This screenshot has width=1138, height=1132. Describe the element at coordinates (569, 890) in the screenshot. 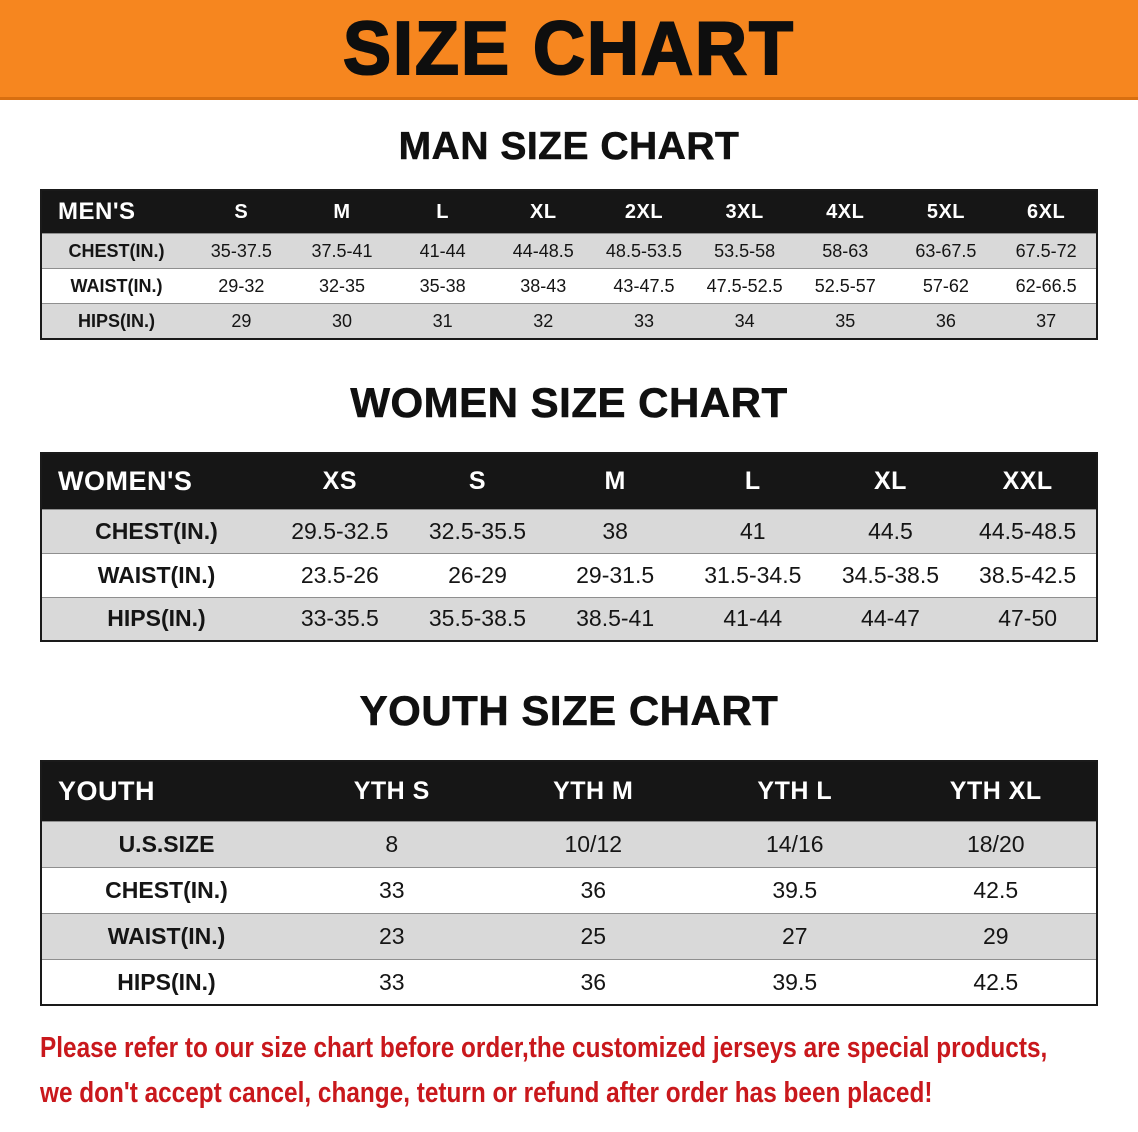

I see `measurement-row: CHEST(IN.) 33 36 39.5 42.5` at that location.